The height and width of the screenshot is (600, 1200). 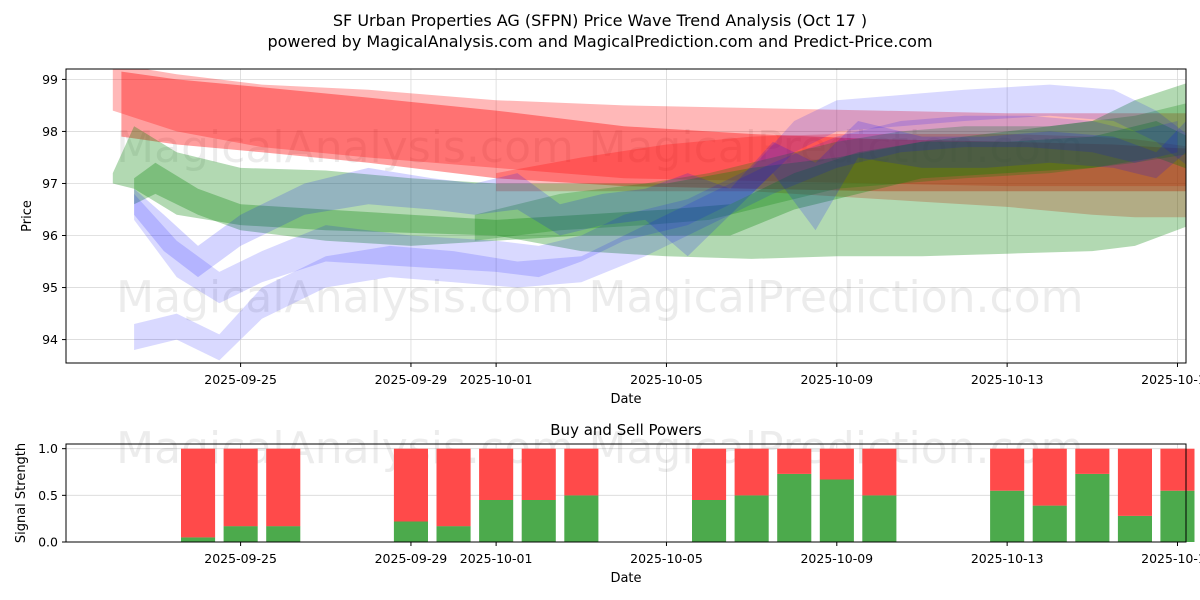 I want to click on price-y-axis-label: Price, so click(x=27, y=216).